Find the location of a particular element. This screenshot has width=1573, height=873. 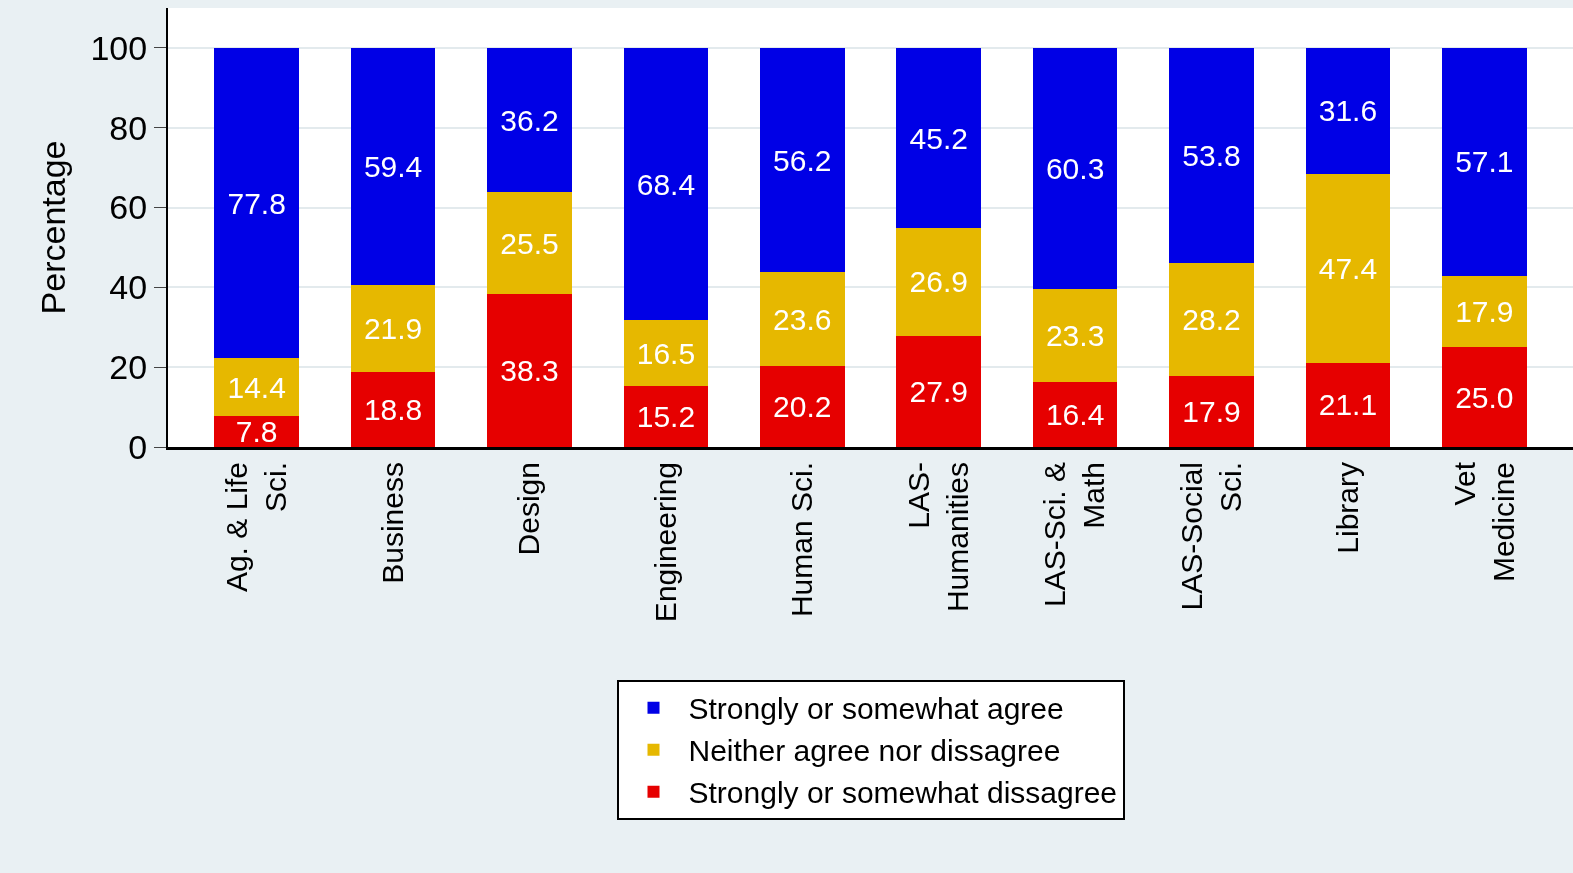

x-tick-label: LAS- Humanities is located at coordinates (937, 537).